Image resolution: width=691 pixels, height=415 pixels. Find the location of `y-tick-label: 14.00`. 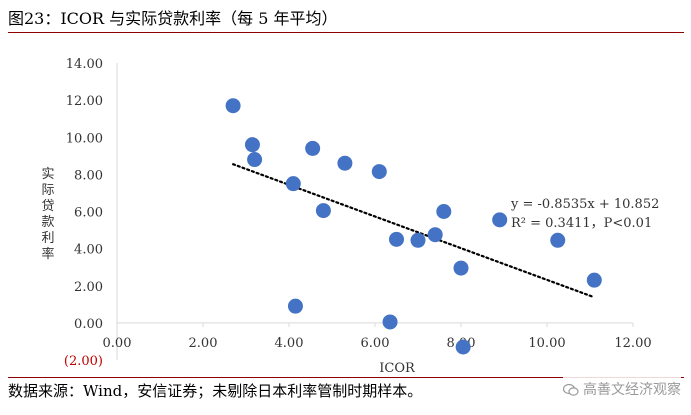

y-tick-label: 14.00 is located at coordinates (84, 64).